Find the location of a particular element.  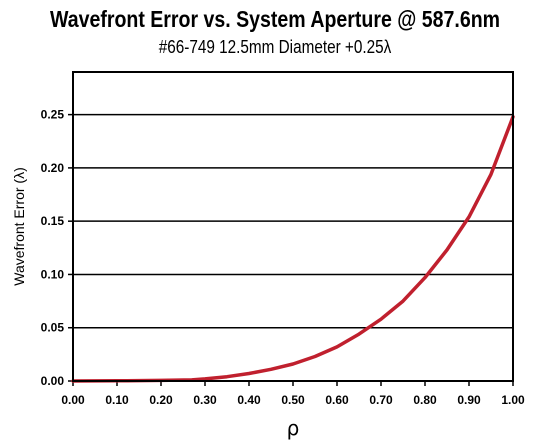

chart-subtitle: #66-749 12.5mm Diameter +0.25λ is located at coordinates (275, 47).